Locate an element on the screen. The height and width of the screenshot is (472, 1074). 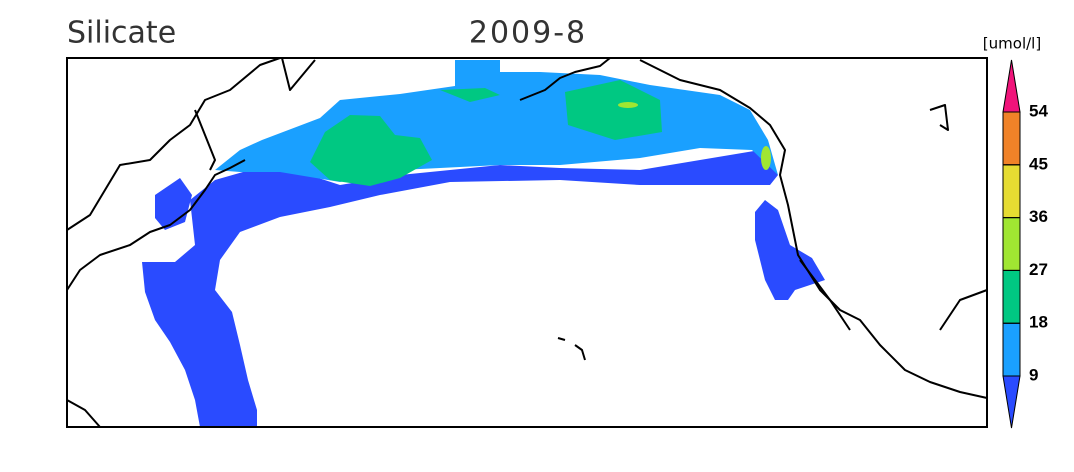
colorbar-label: 54 is located at coordinates (1038, 110).